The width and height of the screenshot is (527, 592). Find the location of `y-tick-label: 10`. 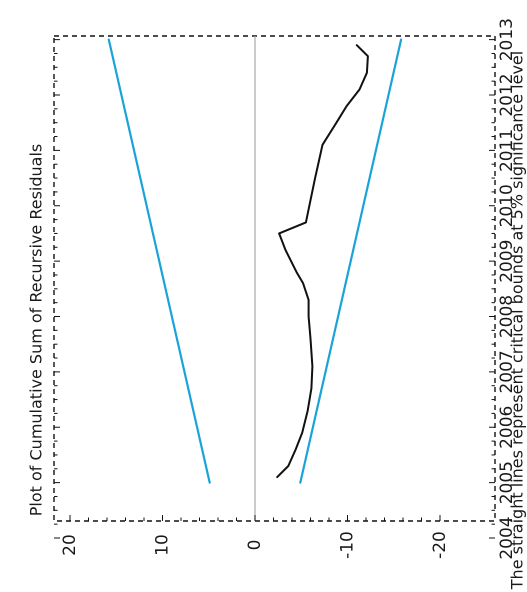

y-tick-label: 10 is located at coordinates (163, 545).